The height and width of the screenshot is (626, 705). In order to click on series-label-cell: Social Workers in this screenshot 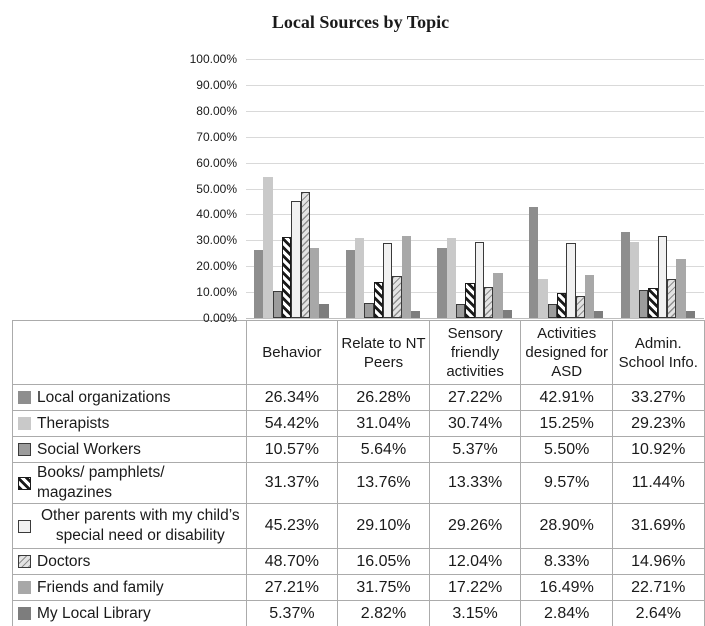, I will do `click(129, 449)`.